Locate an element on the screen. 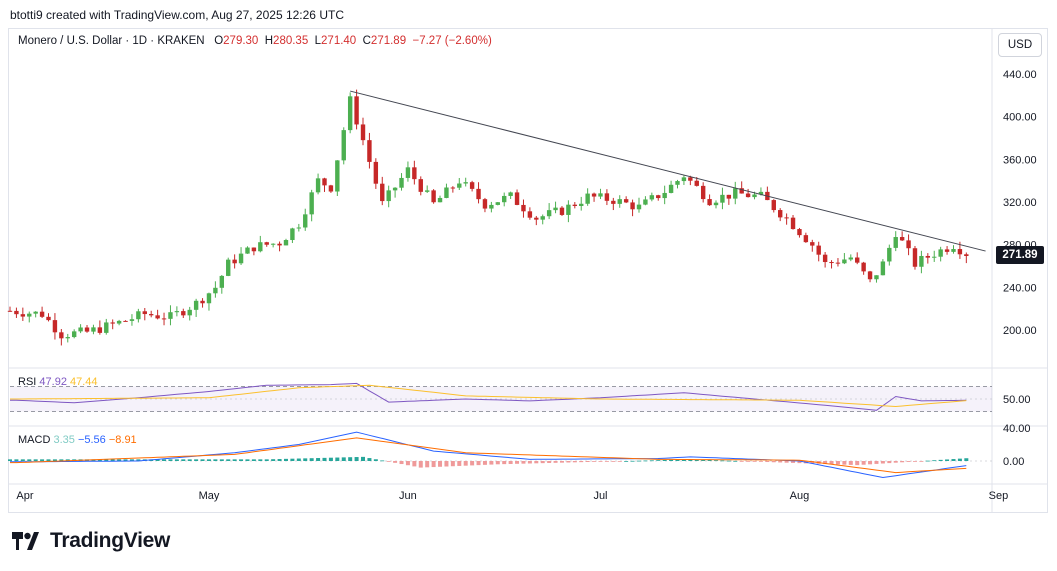 Image resolution: width=1057 pixels, height=571 pixels. macd-legend: MACD 3.35 −5.56 −8.91 is located at coordinates (77, 440).